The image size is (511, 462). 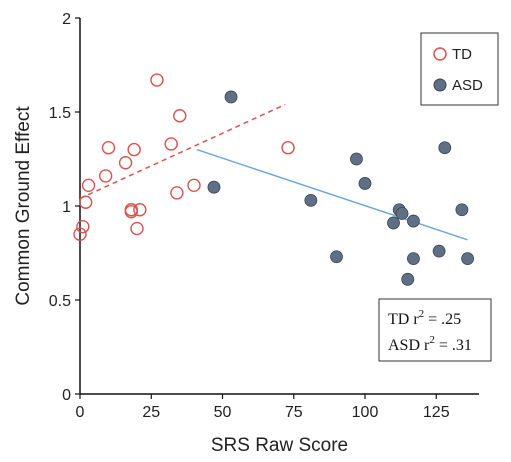 I want to click on y-tick-label: 2, so click(x=66, y=19).